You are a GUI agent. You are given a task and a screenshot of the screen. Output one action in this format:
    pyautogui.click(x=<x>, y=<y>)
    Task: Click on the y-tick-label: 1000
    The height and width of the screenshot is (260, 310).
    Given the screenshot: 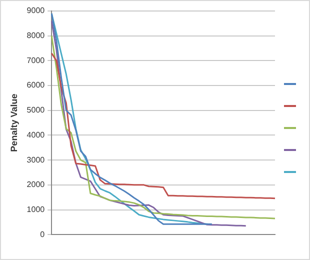 What is the action you would take?
    pyautogui.click(x=36, y=209)
    